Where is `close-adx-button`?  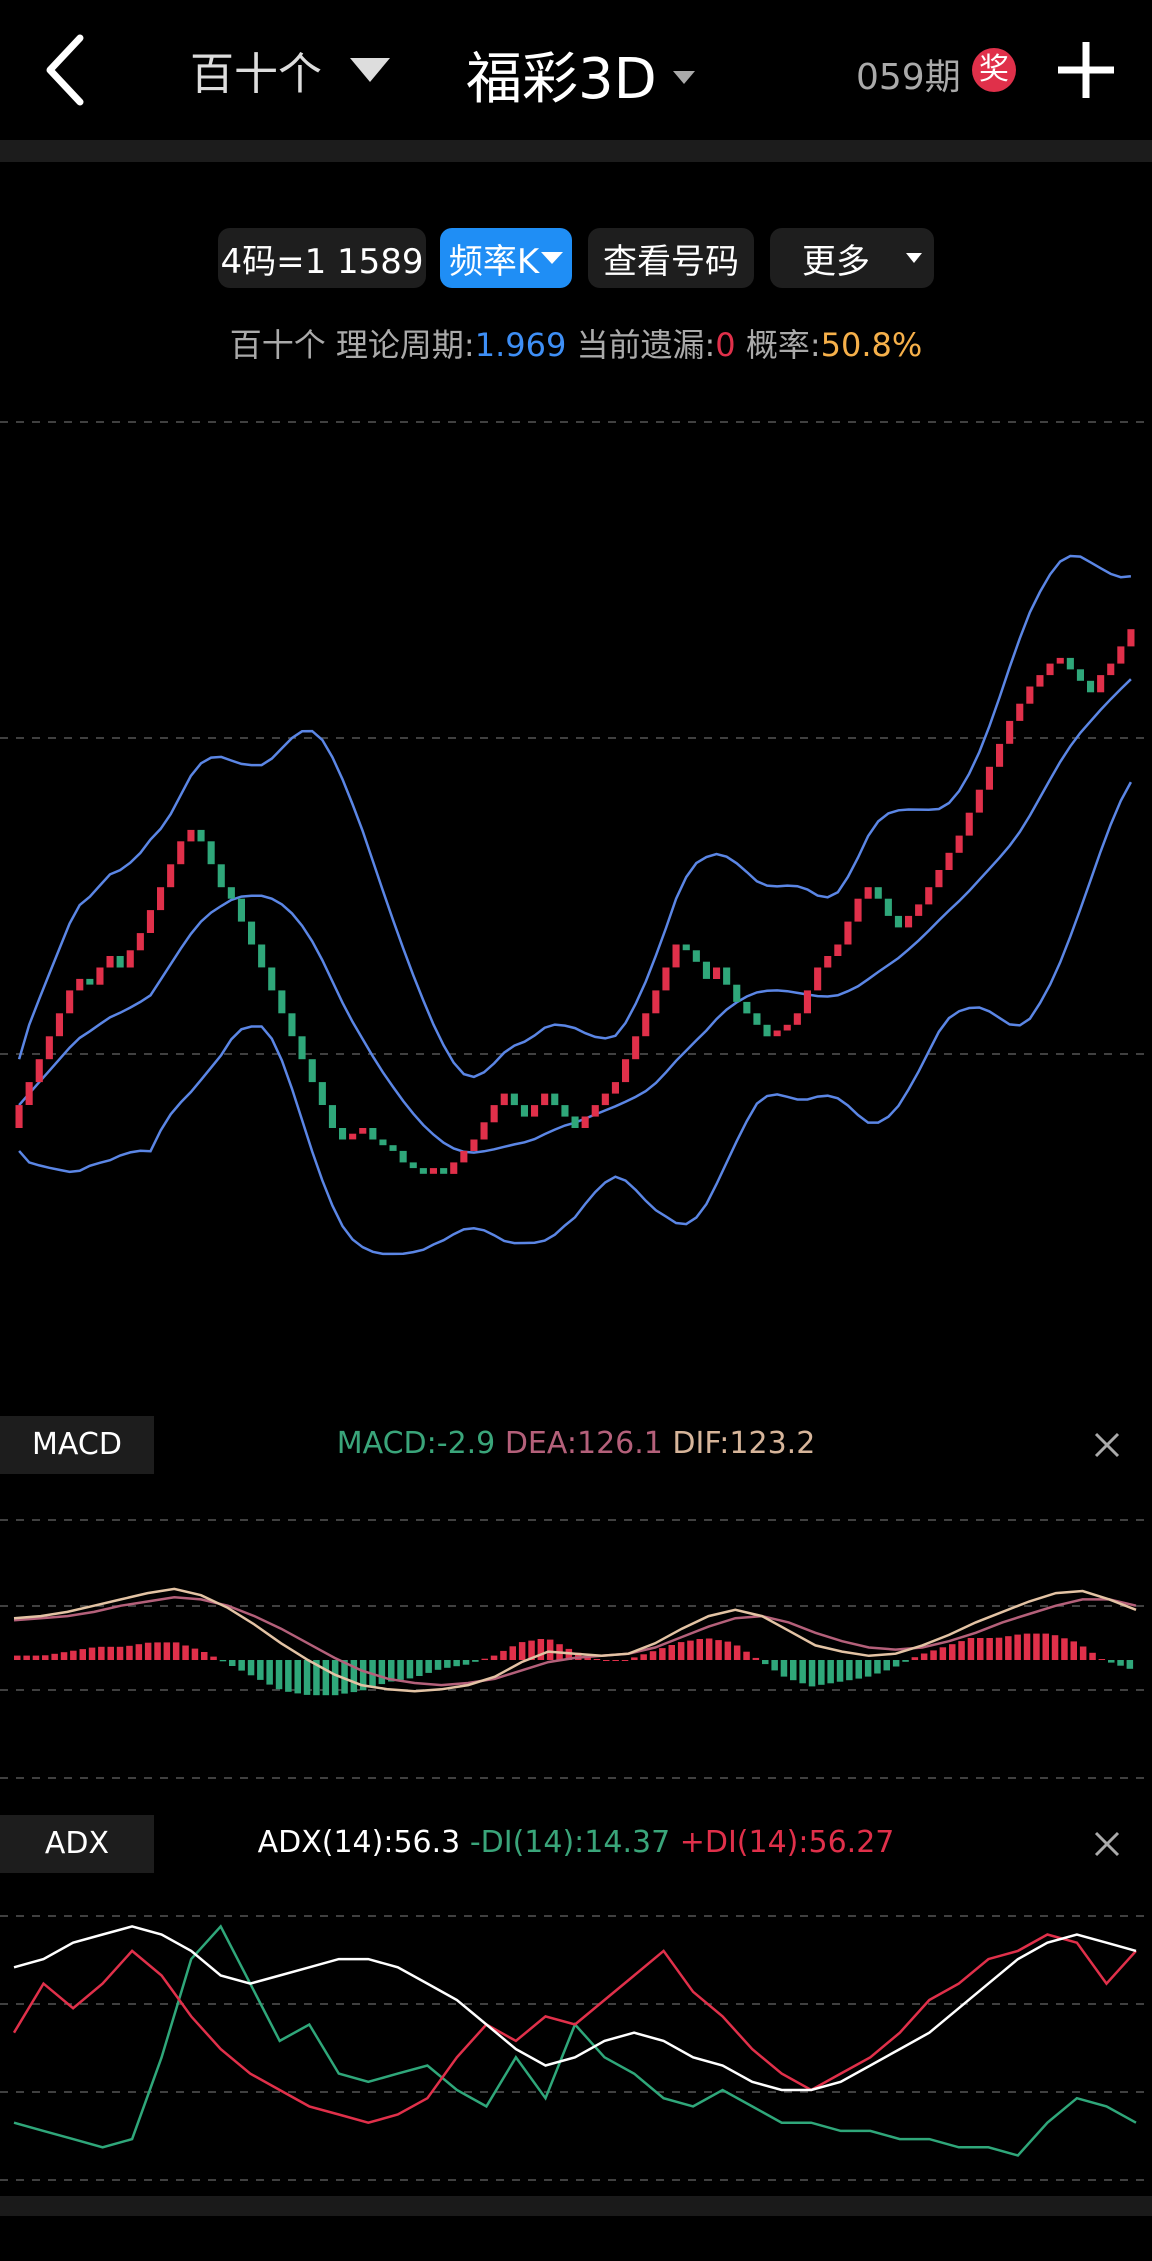 close-adx-button is located at coordinates (1107, 1844).